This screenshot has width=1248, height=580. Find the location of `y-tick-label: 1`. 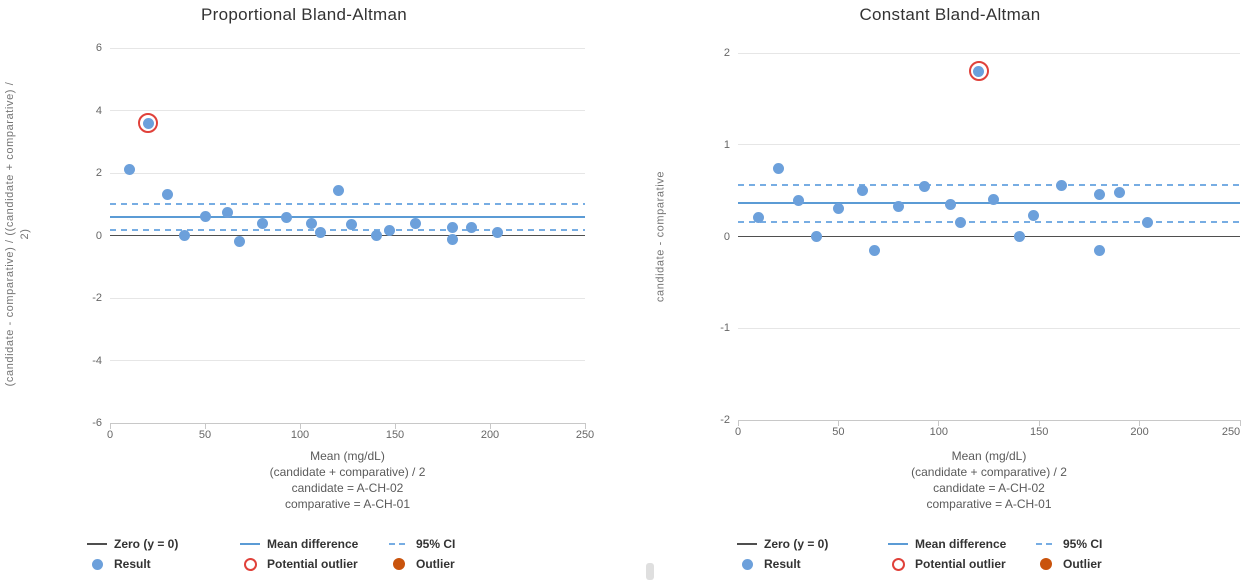

y-tick-label: 1 is located at coordinates (726, 144).